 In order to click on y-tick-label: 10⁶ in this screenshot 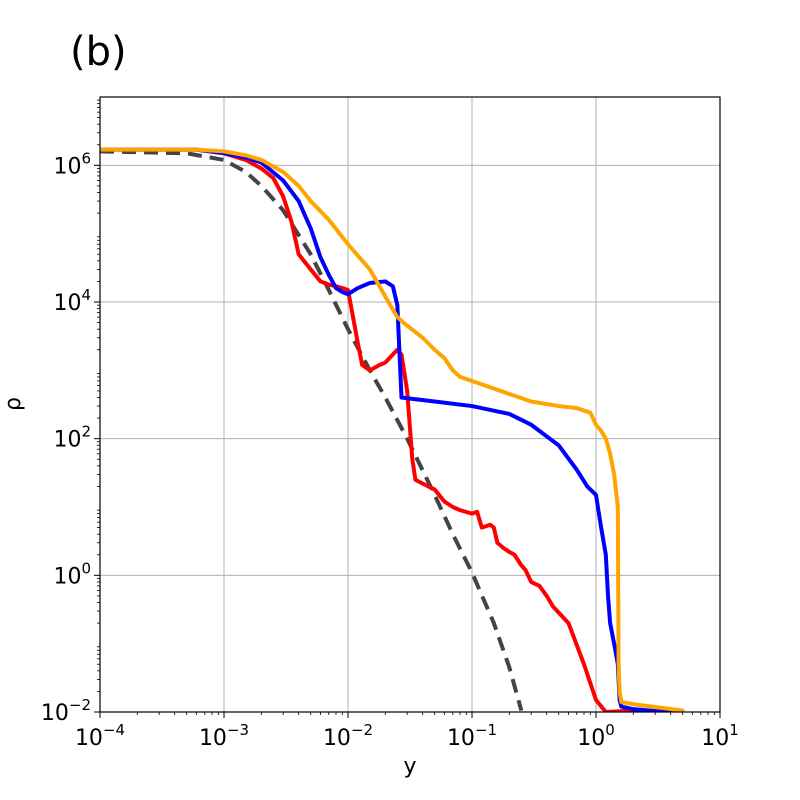, I will do `click(72, 164)`.